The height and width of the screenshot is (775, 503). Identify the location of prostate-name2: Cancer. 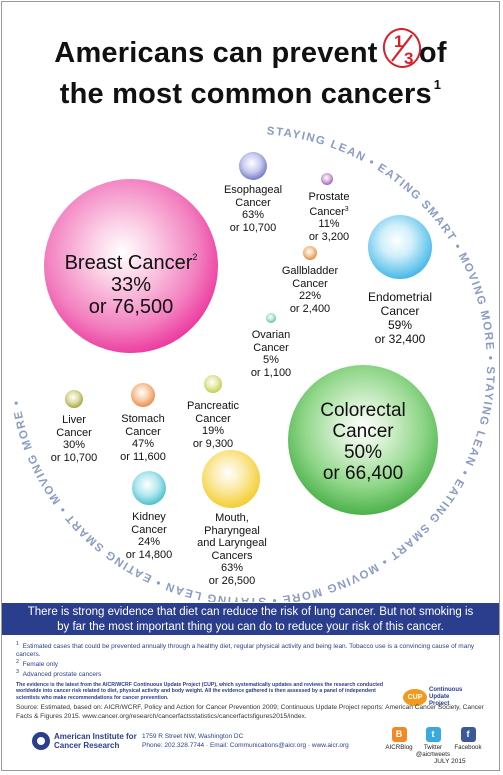
(327, 211).